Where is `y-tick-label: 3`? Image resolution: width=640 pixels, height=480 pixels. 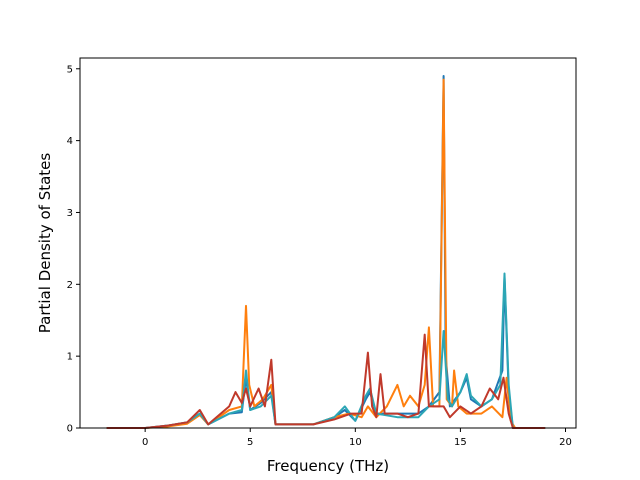
y-tick-label: 3 is located at coordinates (70, 213).